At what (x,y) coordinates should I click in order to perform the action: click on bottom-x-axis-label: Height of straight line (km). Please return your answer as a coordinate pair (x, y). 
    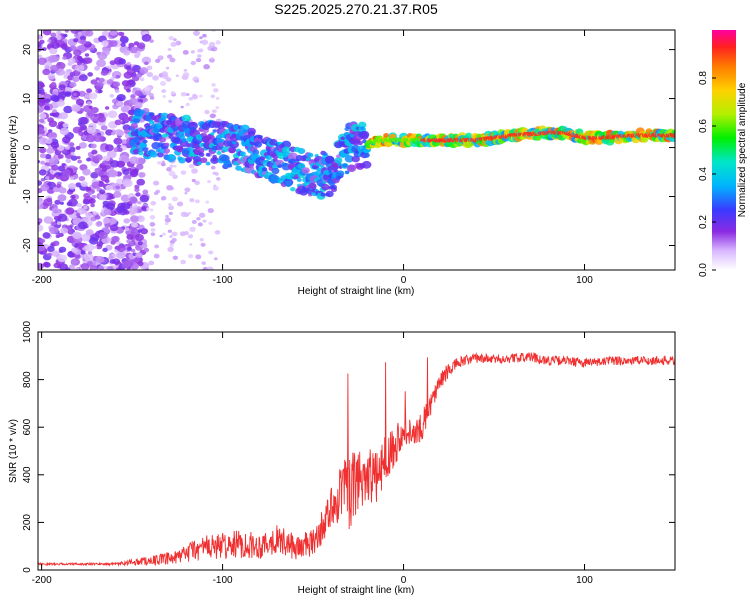
    Looking at the image, I should click on (356, 590).